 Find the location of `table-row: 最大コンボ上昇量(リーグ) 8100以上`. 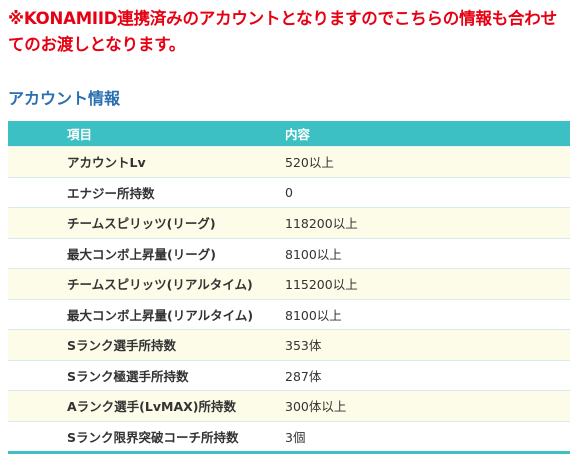

table-row: 最大コンボ上昇量(リーグ) 8100以上 is located at coordinates (289, 253).